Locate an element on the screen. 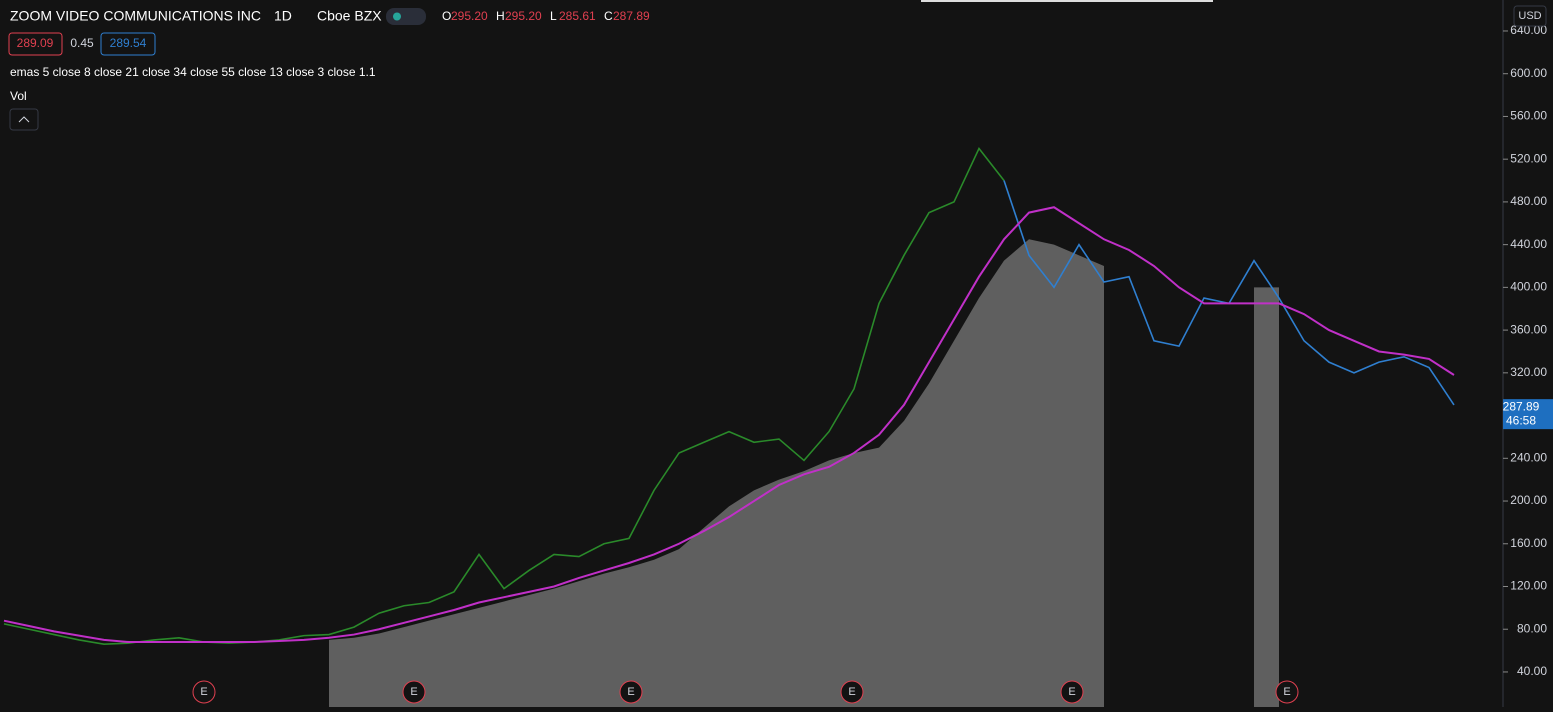  exchange: Cboe BZX is located at coordinates (349, 16).